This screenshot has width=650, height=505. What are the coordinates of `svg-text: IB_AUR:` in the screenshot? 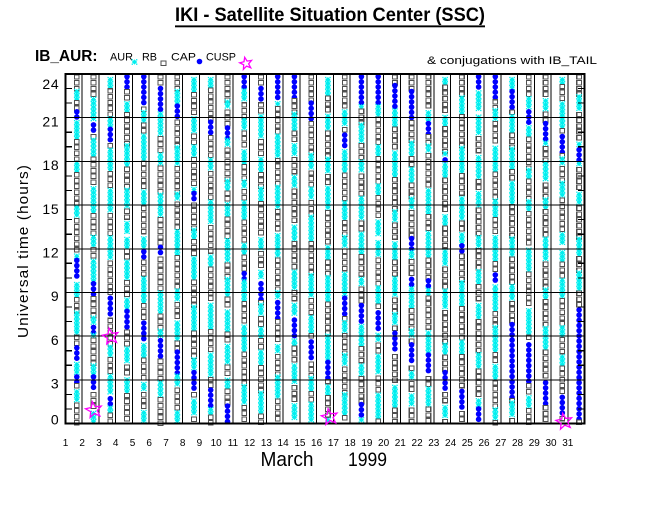 It's located at (66, 56).